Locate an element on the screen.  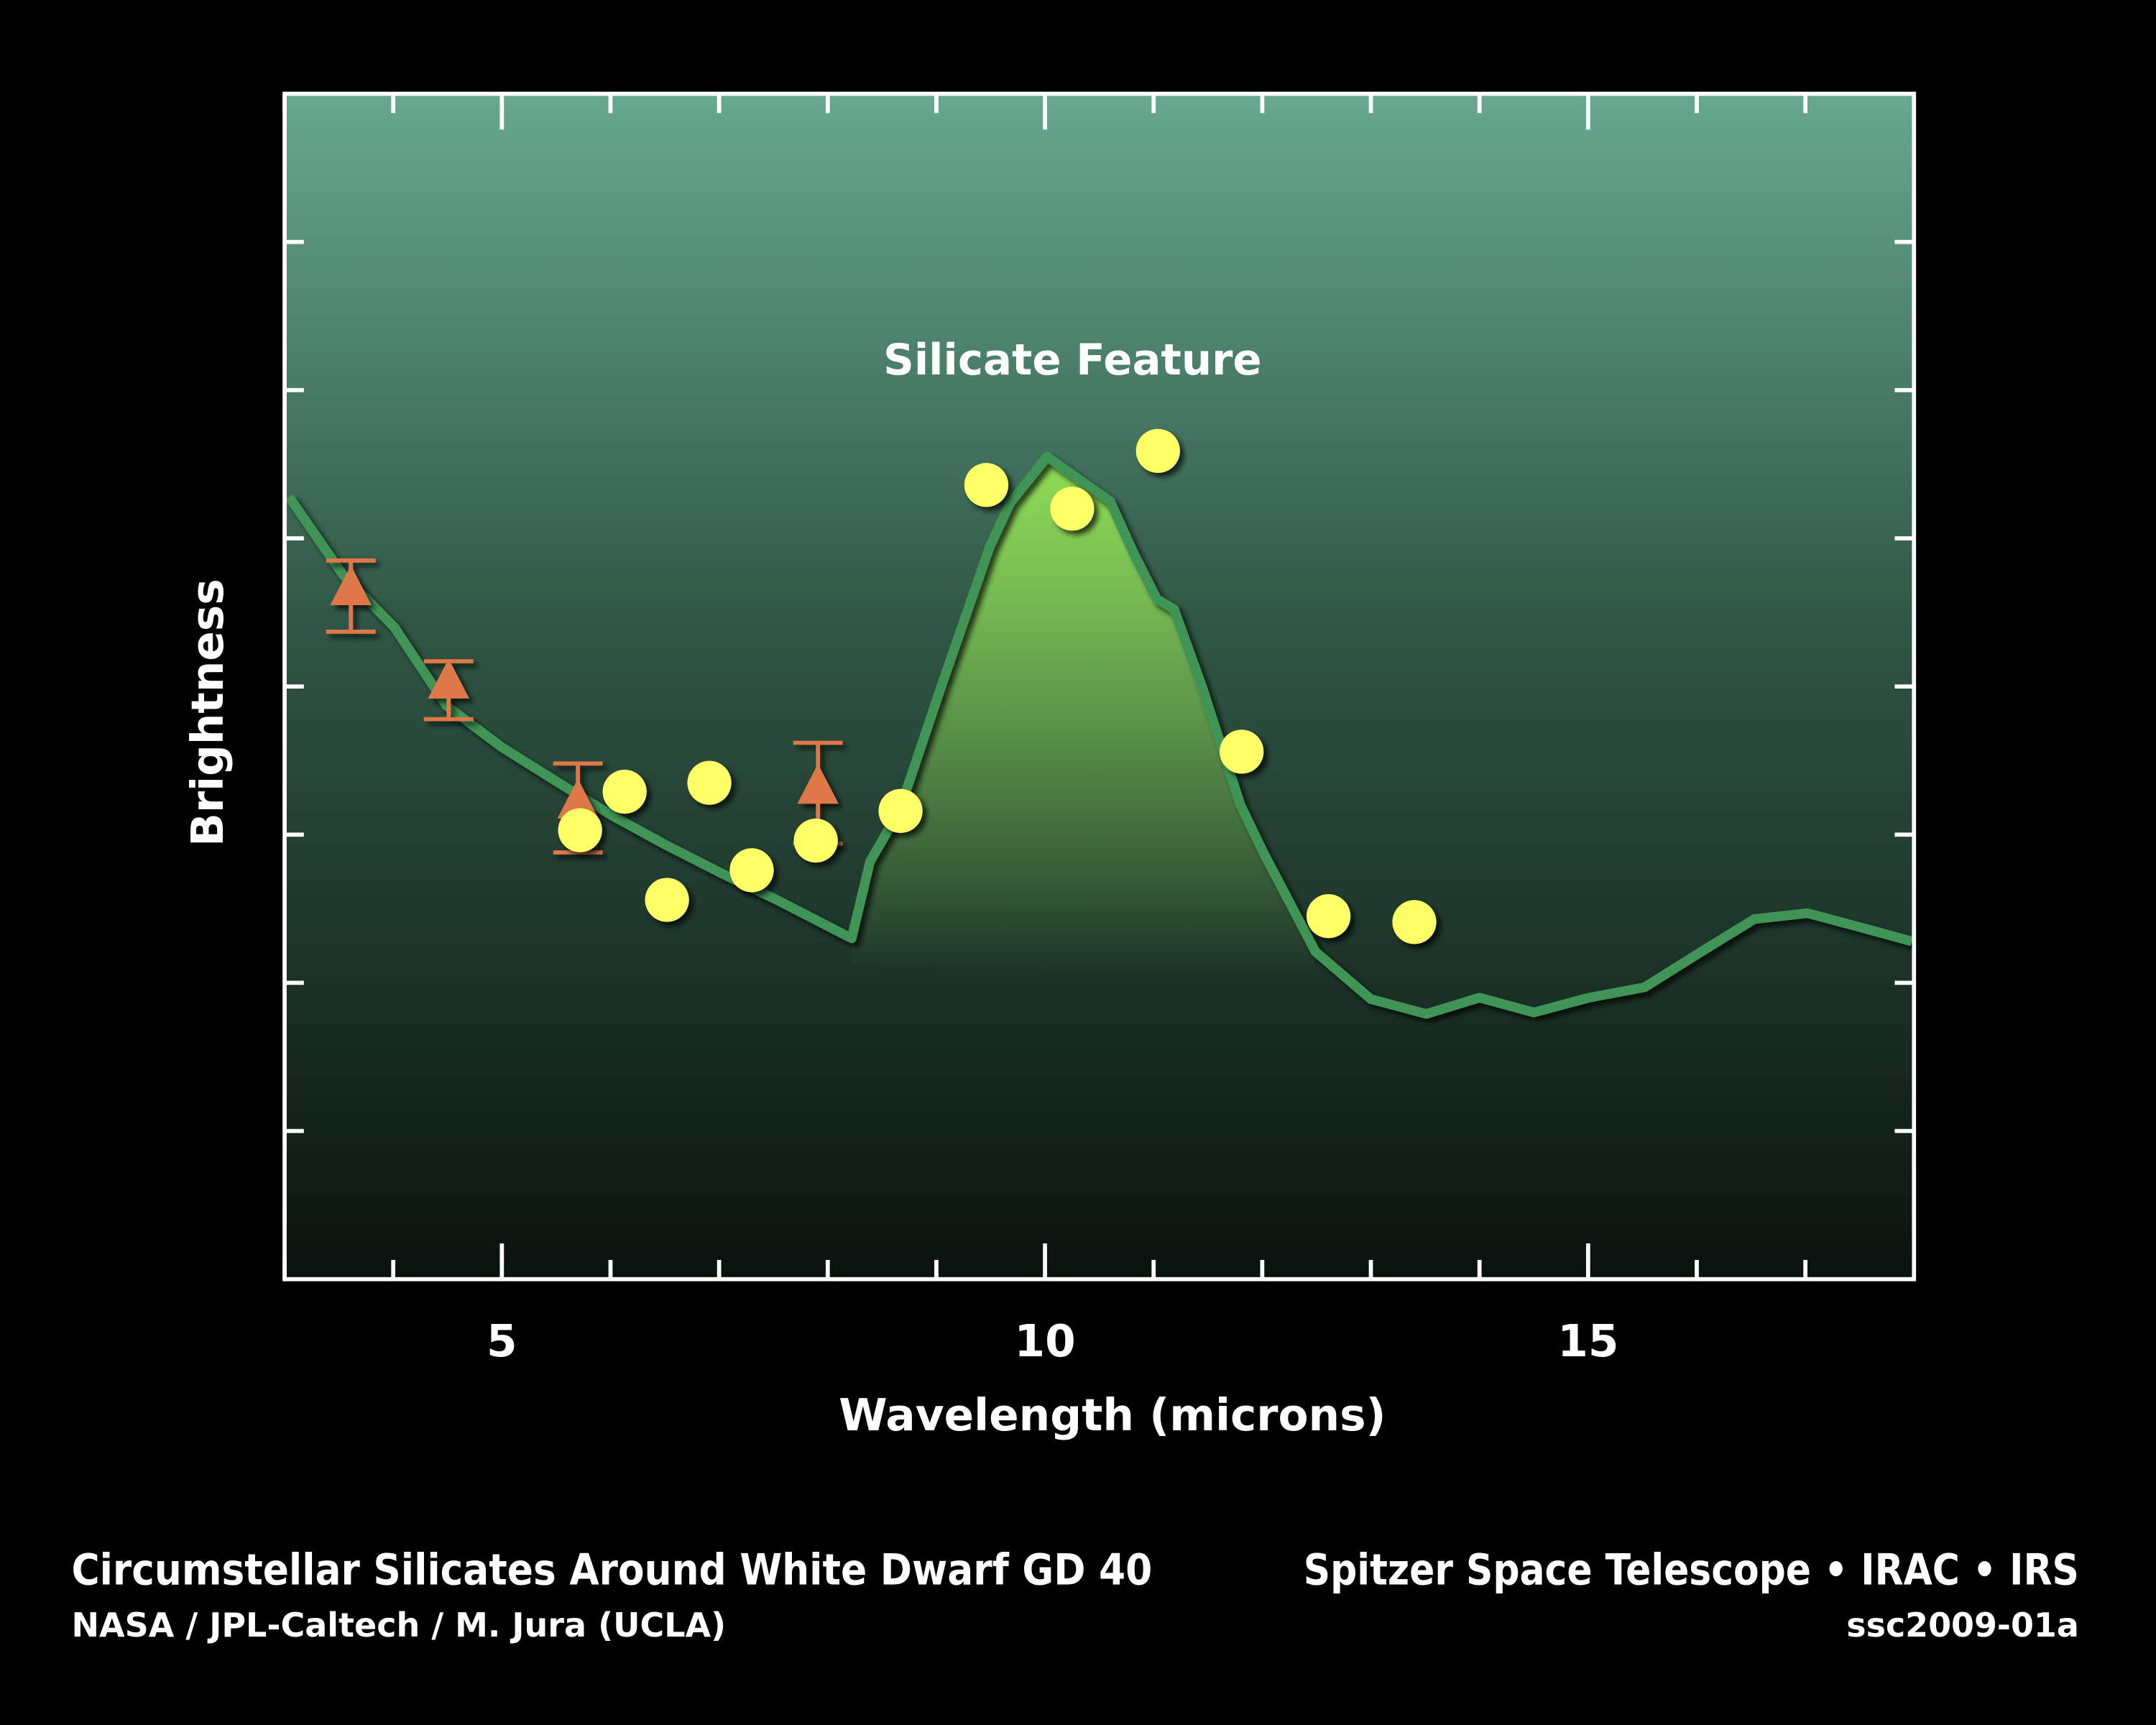
x-tick-labels: 5 10 15 is located at coordinates (1053, 1341).